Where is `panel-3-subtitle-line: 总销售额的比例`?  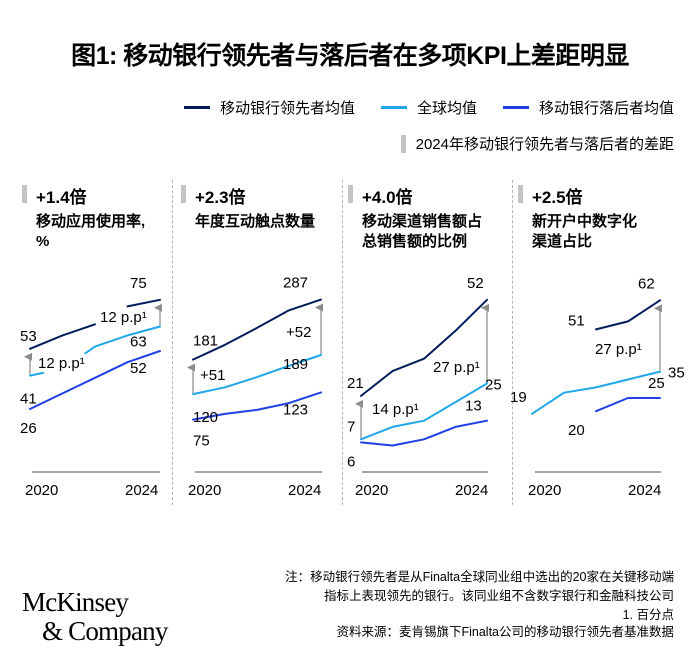
panel-3-subtitle-line: 总销售额的比例 is located at coordinates (415, 241).